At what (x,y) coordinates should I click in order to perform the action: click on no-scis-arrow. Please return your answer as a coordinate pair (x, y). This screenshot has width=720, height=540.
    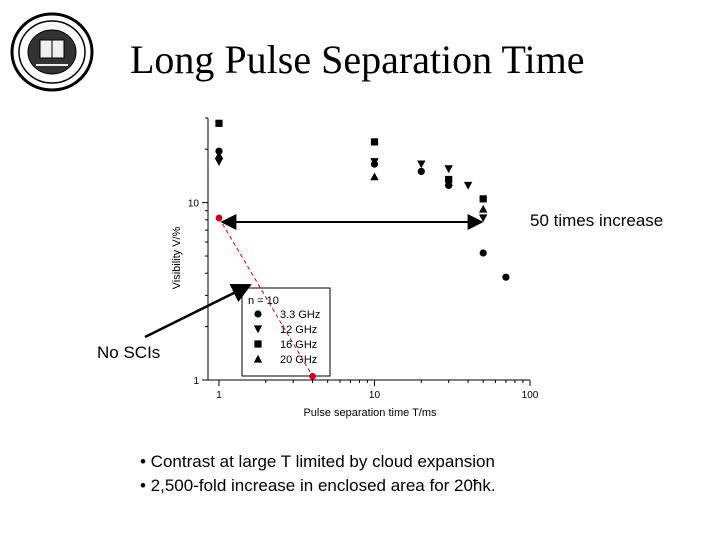
    Looking at the image, I should click on (198, 311).